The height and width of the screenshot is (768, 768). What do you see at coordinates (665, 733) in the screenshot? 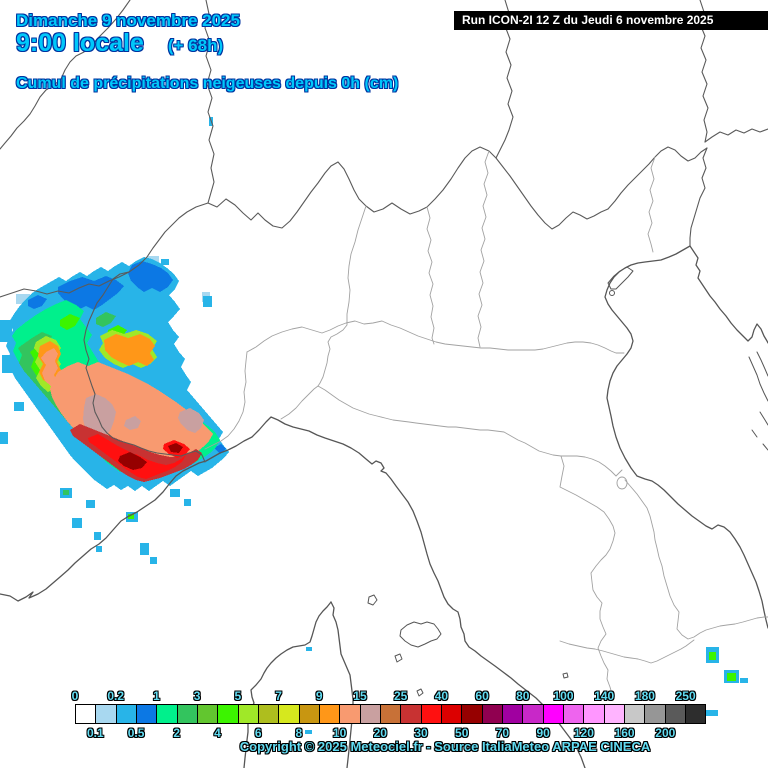
I see `colorbar-tick-label: 200` at bounding box center [665, 733].